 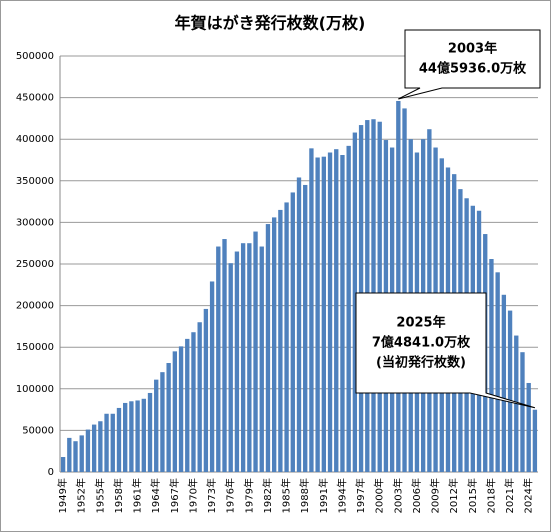 What do you see at coordinates (416, 495) in the screenshot?
I see `x-tick-label: 2006年` at bounding box center [416, 495].